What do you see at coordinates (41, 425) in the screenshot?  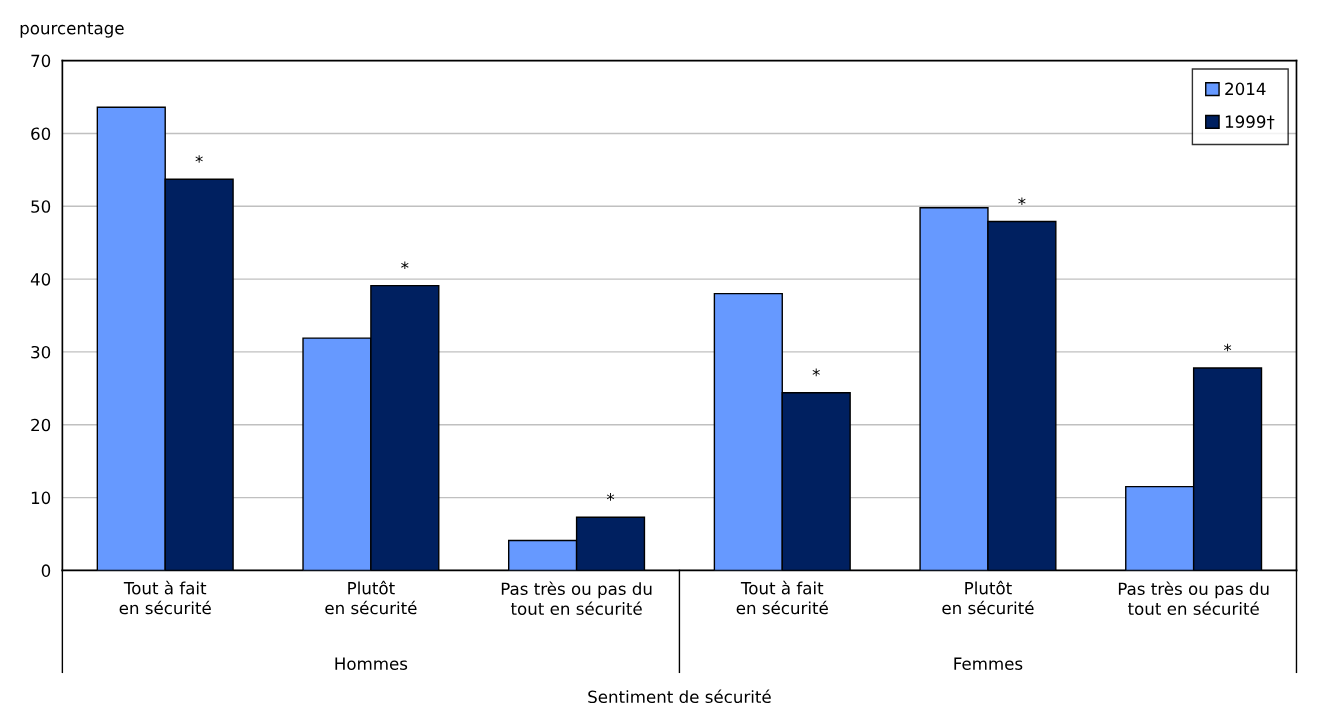 I see `y-tick-label: 20` at bounding box center [41, 425].